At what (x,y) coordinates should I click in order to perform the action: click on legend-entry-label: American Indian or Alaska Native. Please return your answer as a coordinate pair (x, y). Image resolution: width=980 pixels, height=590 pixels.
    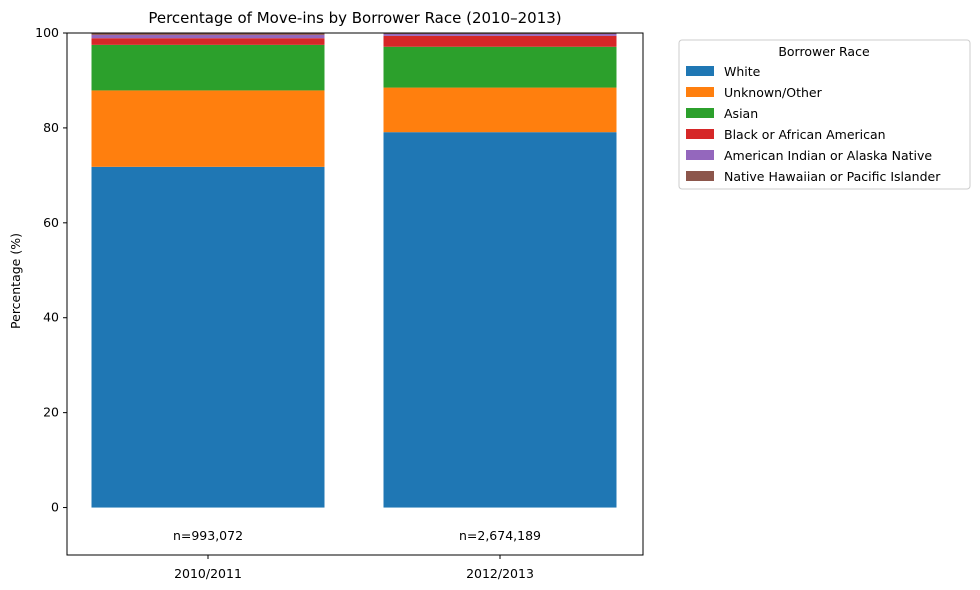
    Looking at the image, I should click on (828, 155).